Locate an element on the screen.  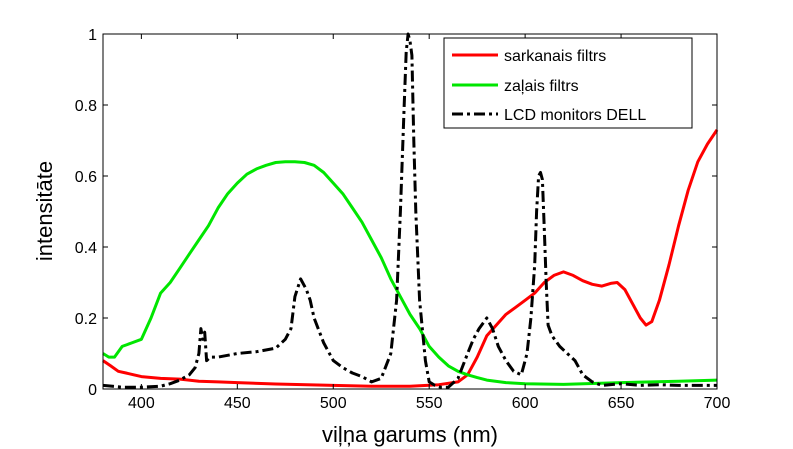
legend-label-zalais-filtrs: zaļais filtrs is located at coordinates (541, 86).